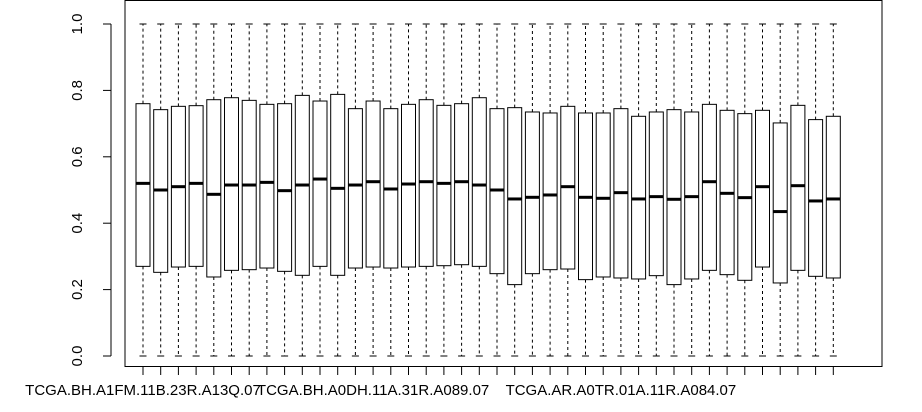 The height and width of the screenshot is (412, 922). I want to click on x-tick-label: TCGA.AR.A0TR.01A.11R.A084.07, so click(621, 390).